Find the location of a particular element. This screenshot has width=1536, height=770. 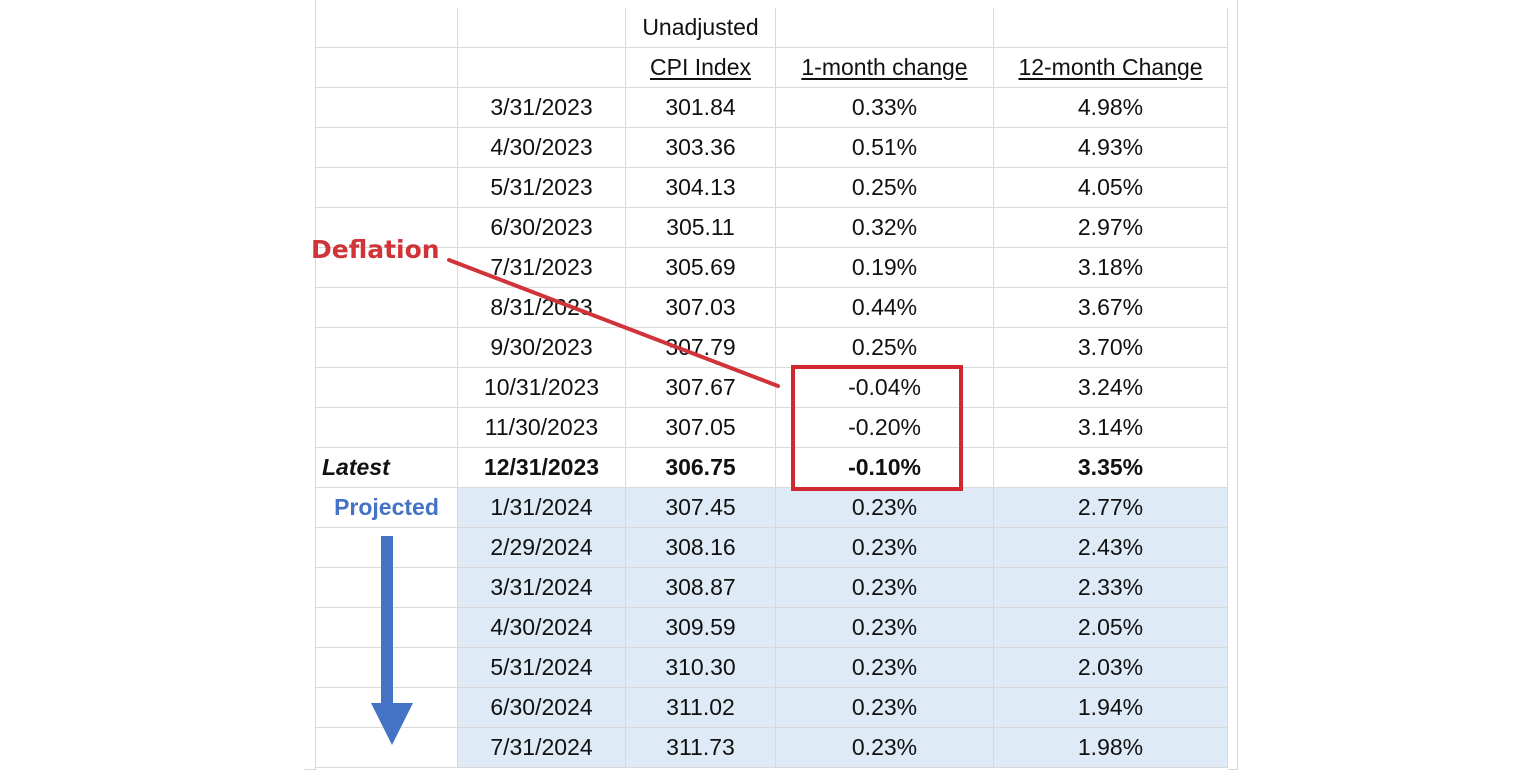

cell-12-month-change: 3.18% is located at coordinates (1111, 268).